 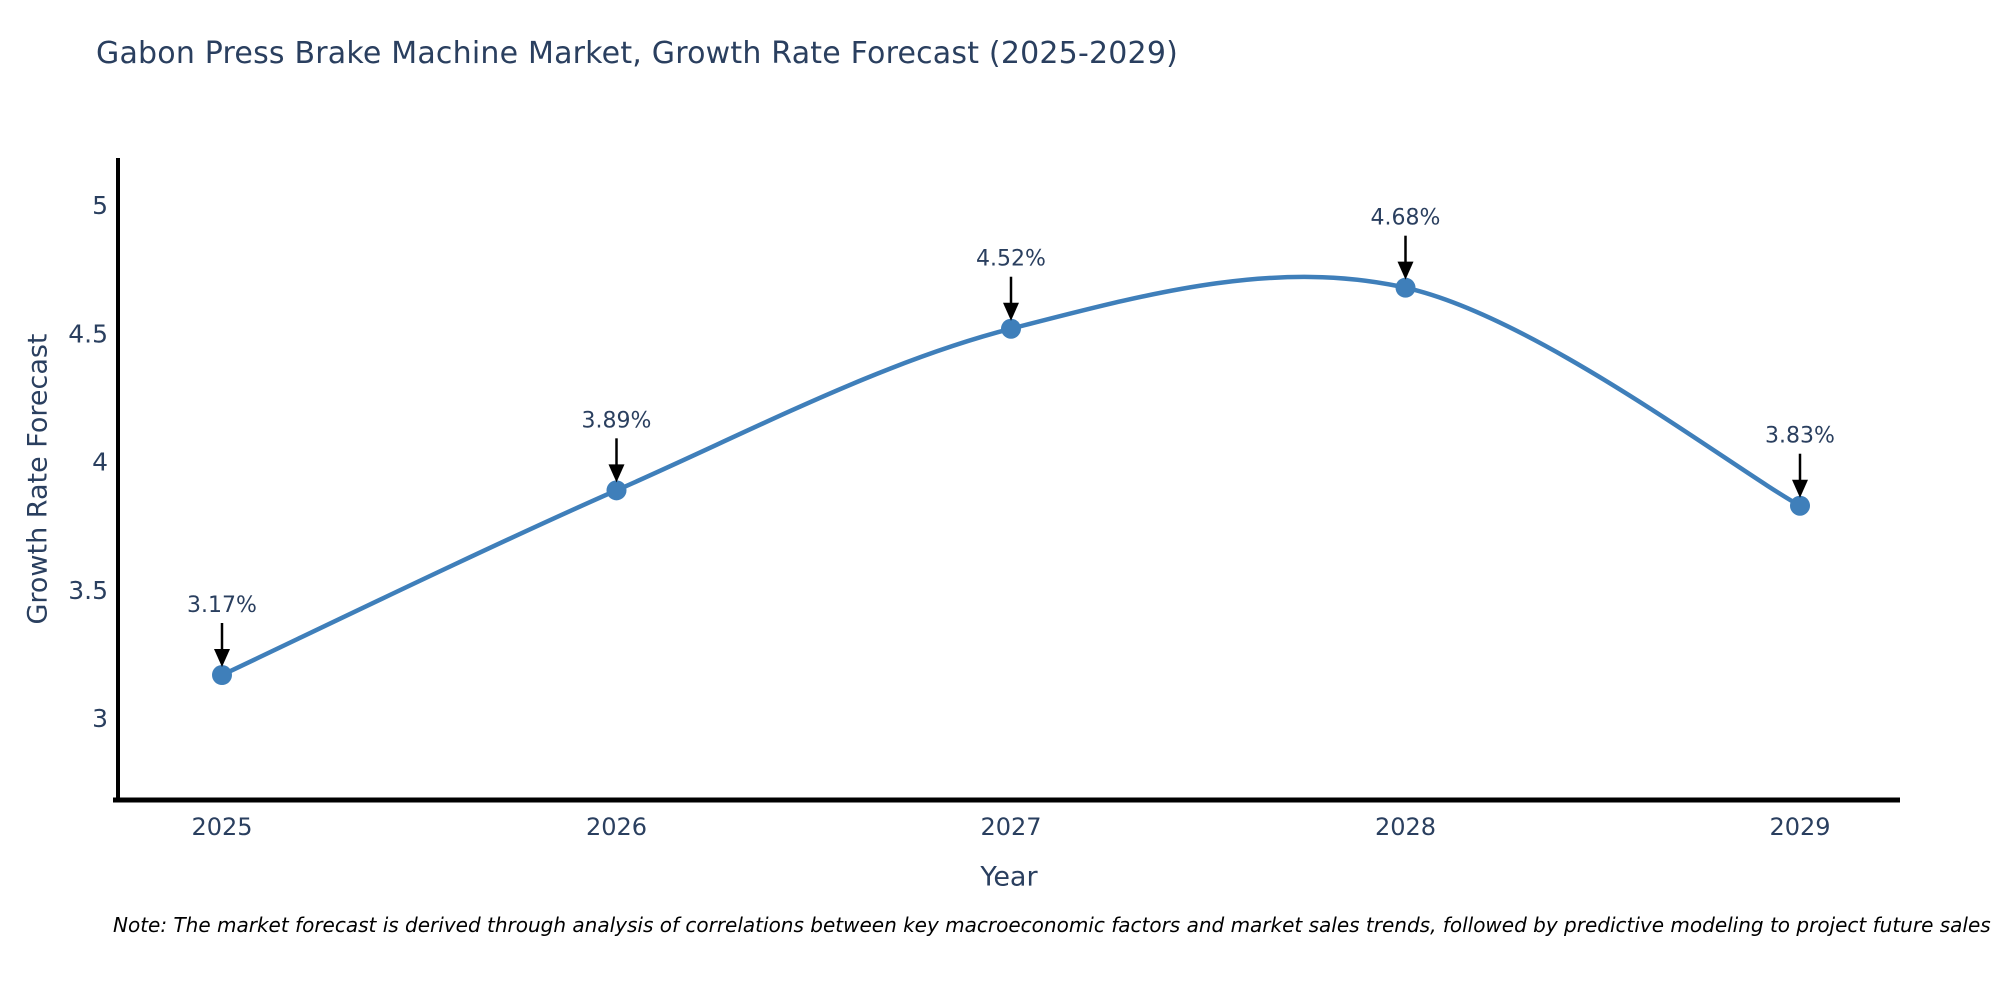 What do you see at coordinates (1405, 827) in the screenshot?
I see `x-tick-label: 2028` at bounding box center [1405, 827].